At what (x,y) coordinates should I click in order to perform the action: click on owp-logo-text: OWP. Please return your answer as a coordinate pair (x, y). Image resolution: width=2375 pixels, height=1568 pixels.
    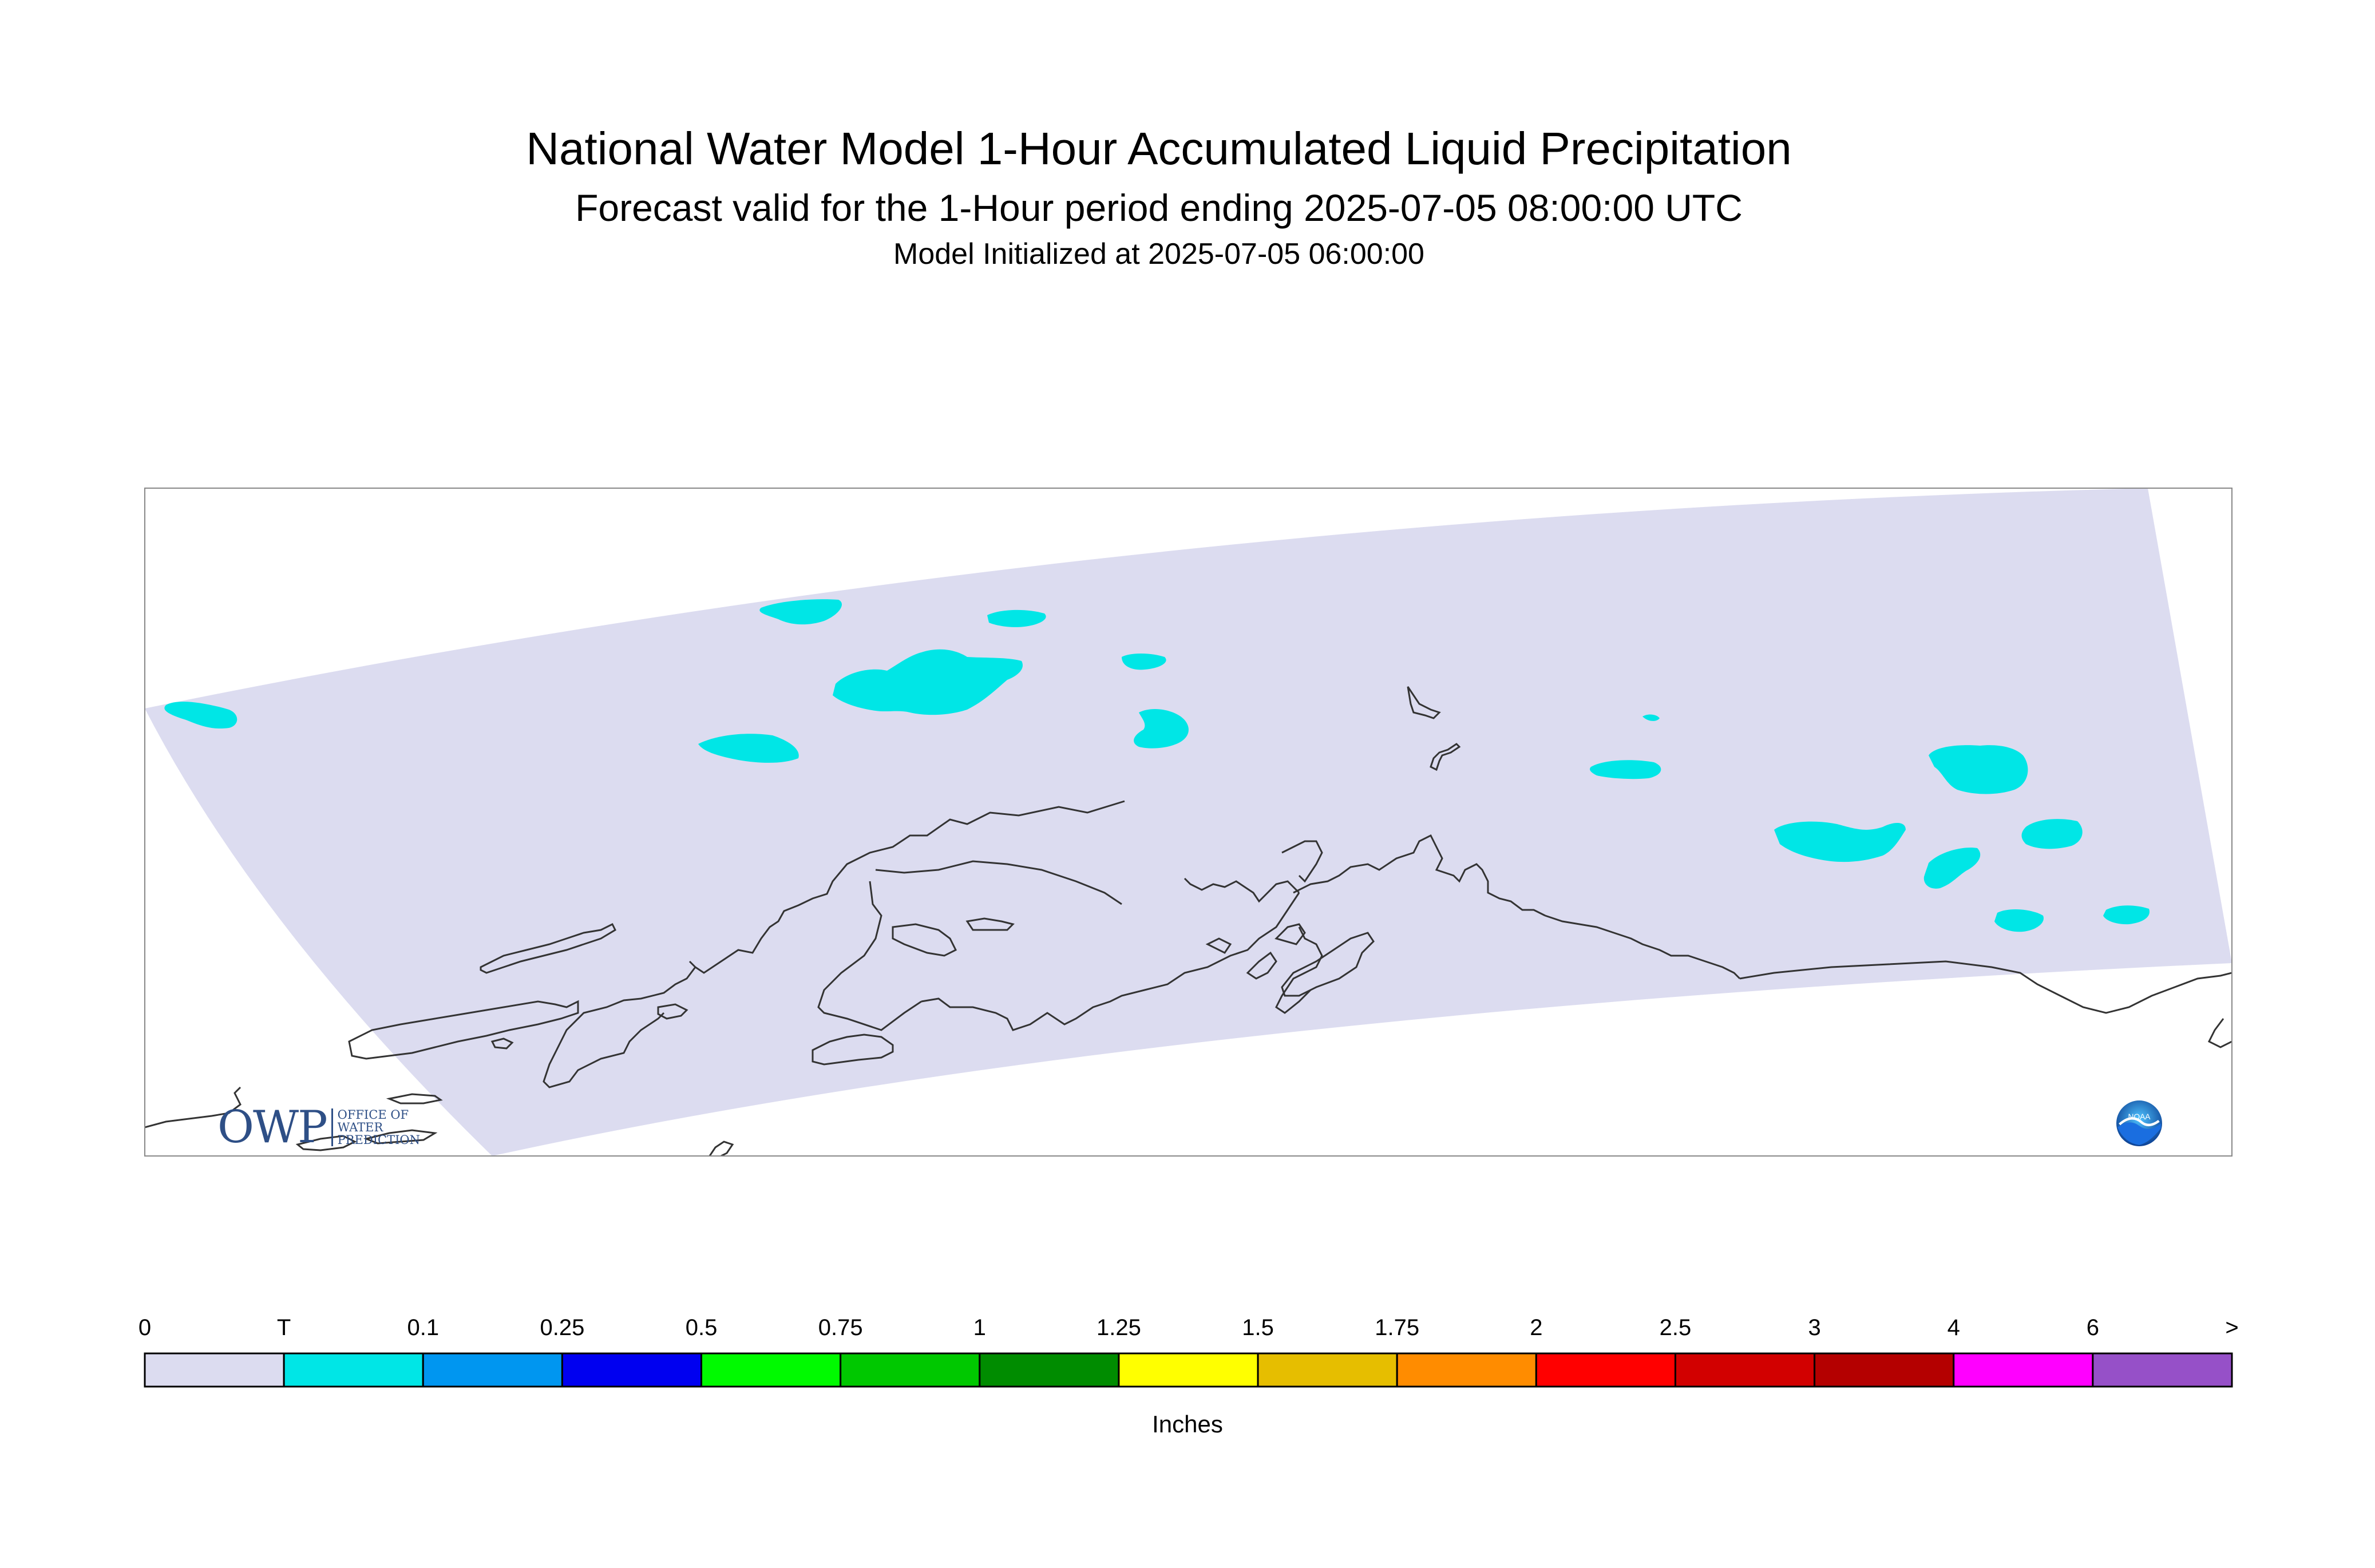
    Looking at the image, I should click on (272, 1127).